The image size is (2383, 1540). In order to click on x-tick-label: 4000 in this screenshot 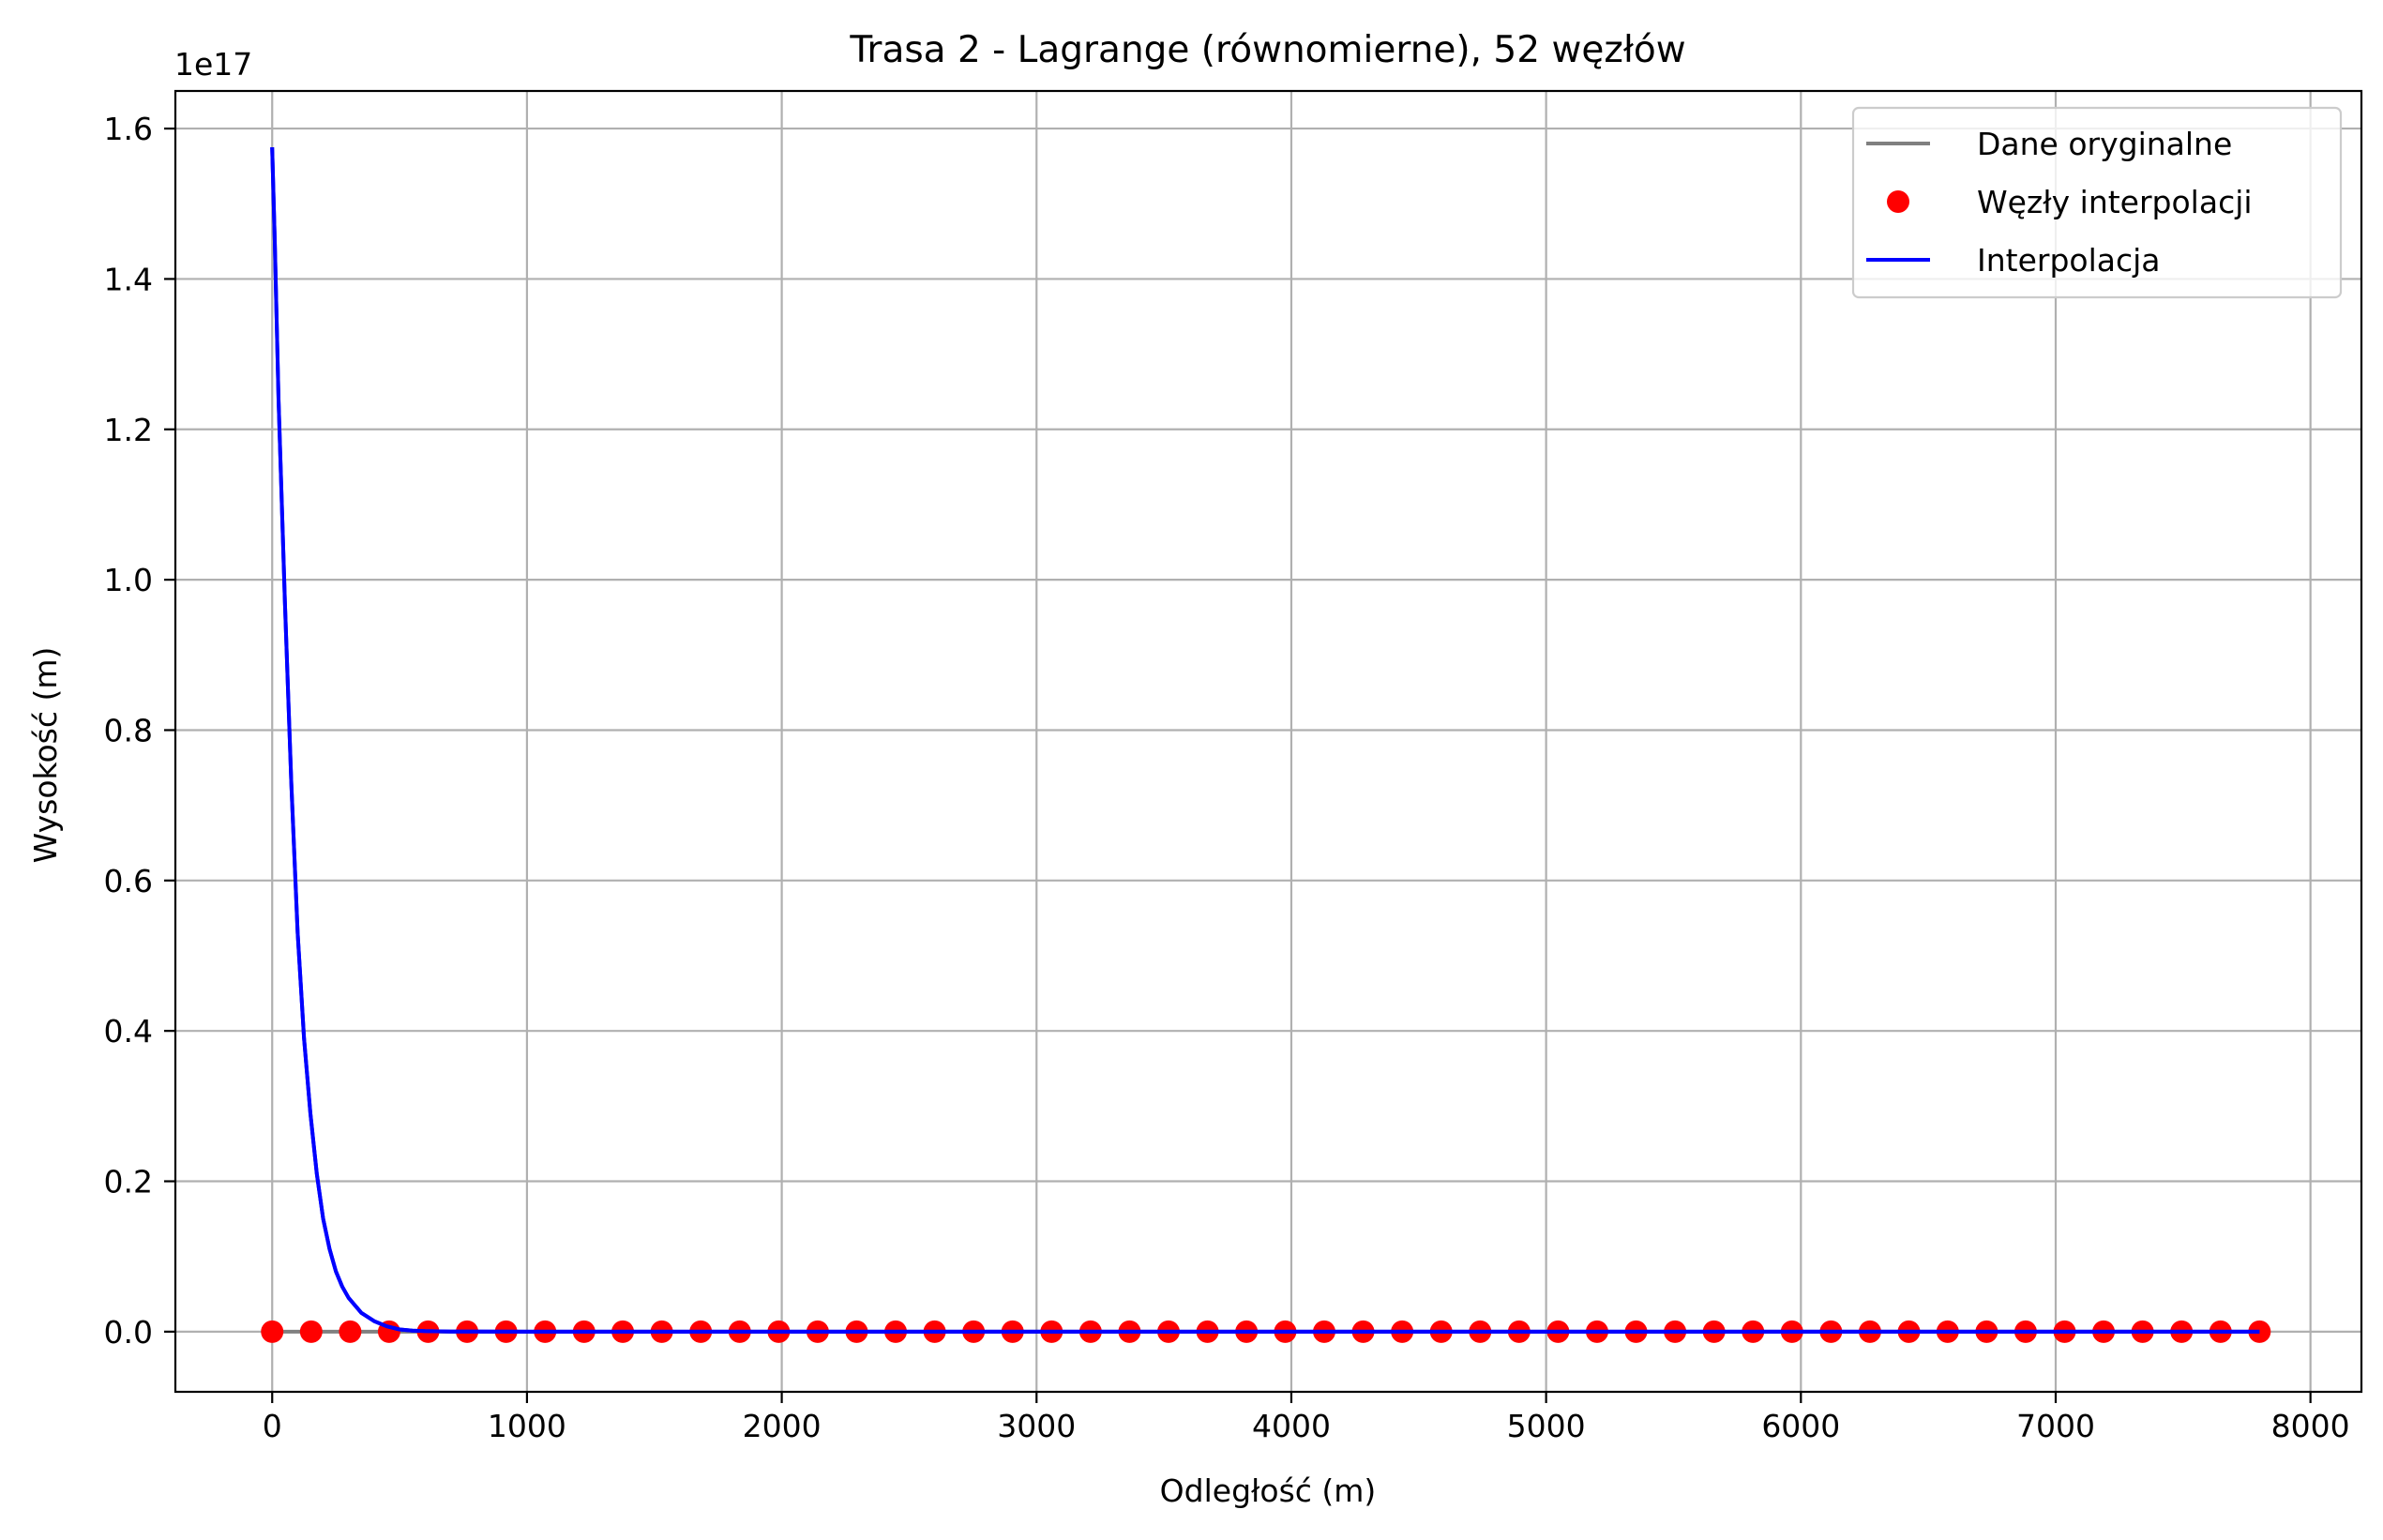, I will do `click(1291, 1426)`.